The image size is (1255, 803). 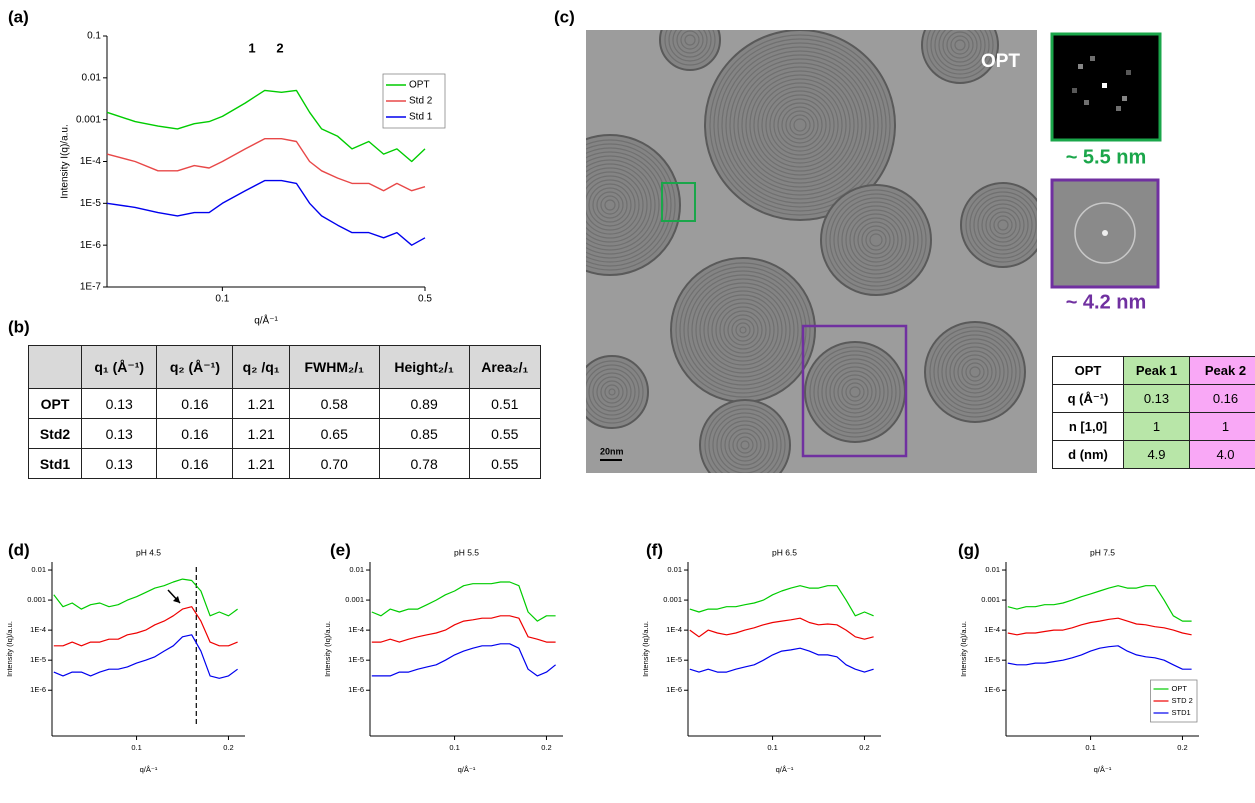 What do you see at coordinates (261, 403) in the screenshot?
I see `table-cell: 1.21` at bounding box center [261, 403].